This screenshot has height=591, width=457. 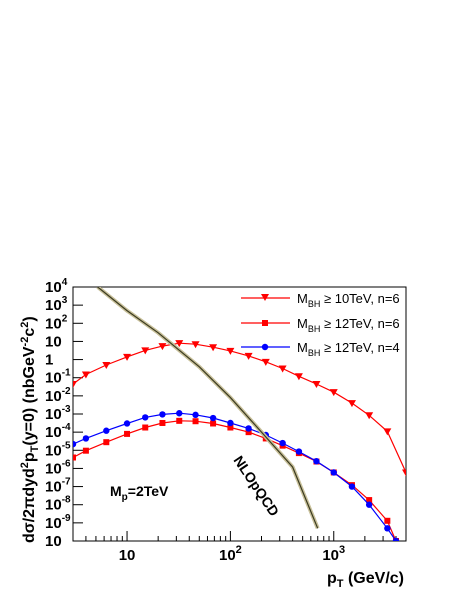 I want to click on series-line, so click(x=235, y=480).